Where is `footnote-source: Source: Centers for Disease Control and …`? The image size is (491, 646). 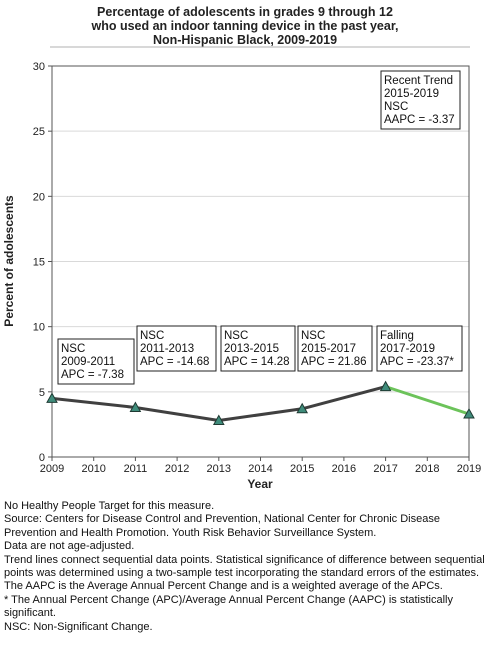 footnote-source: Source: Centers for Disease Control and … is located at coordinates (222, 526).